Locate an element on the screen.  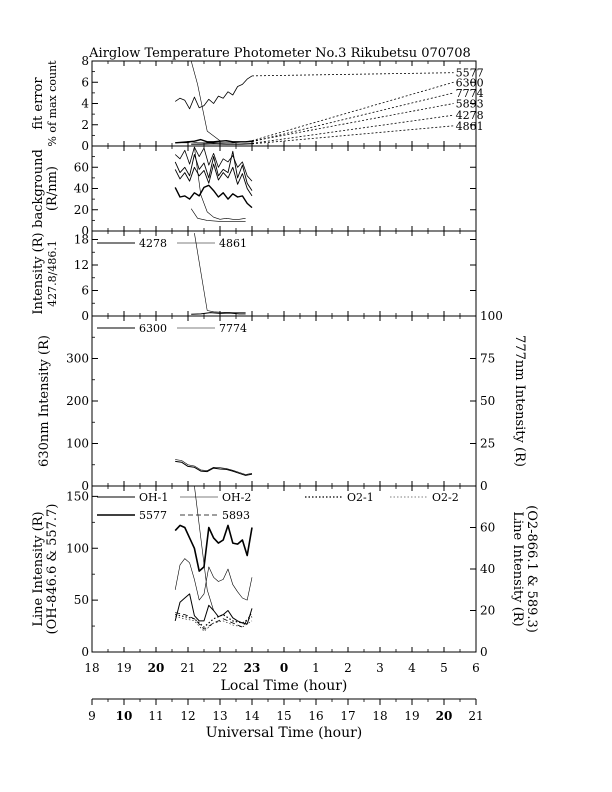
x-tick-label-local: 3 is located at coordinates (380, 668).